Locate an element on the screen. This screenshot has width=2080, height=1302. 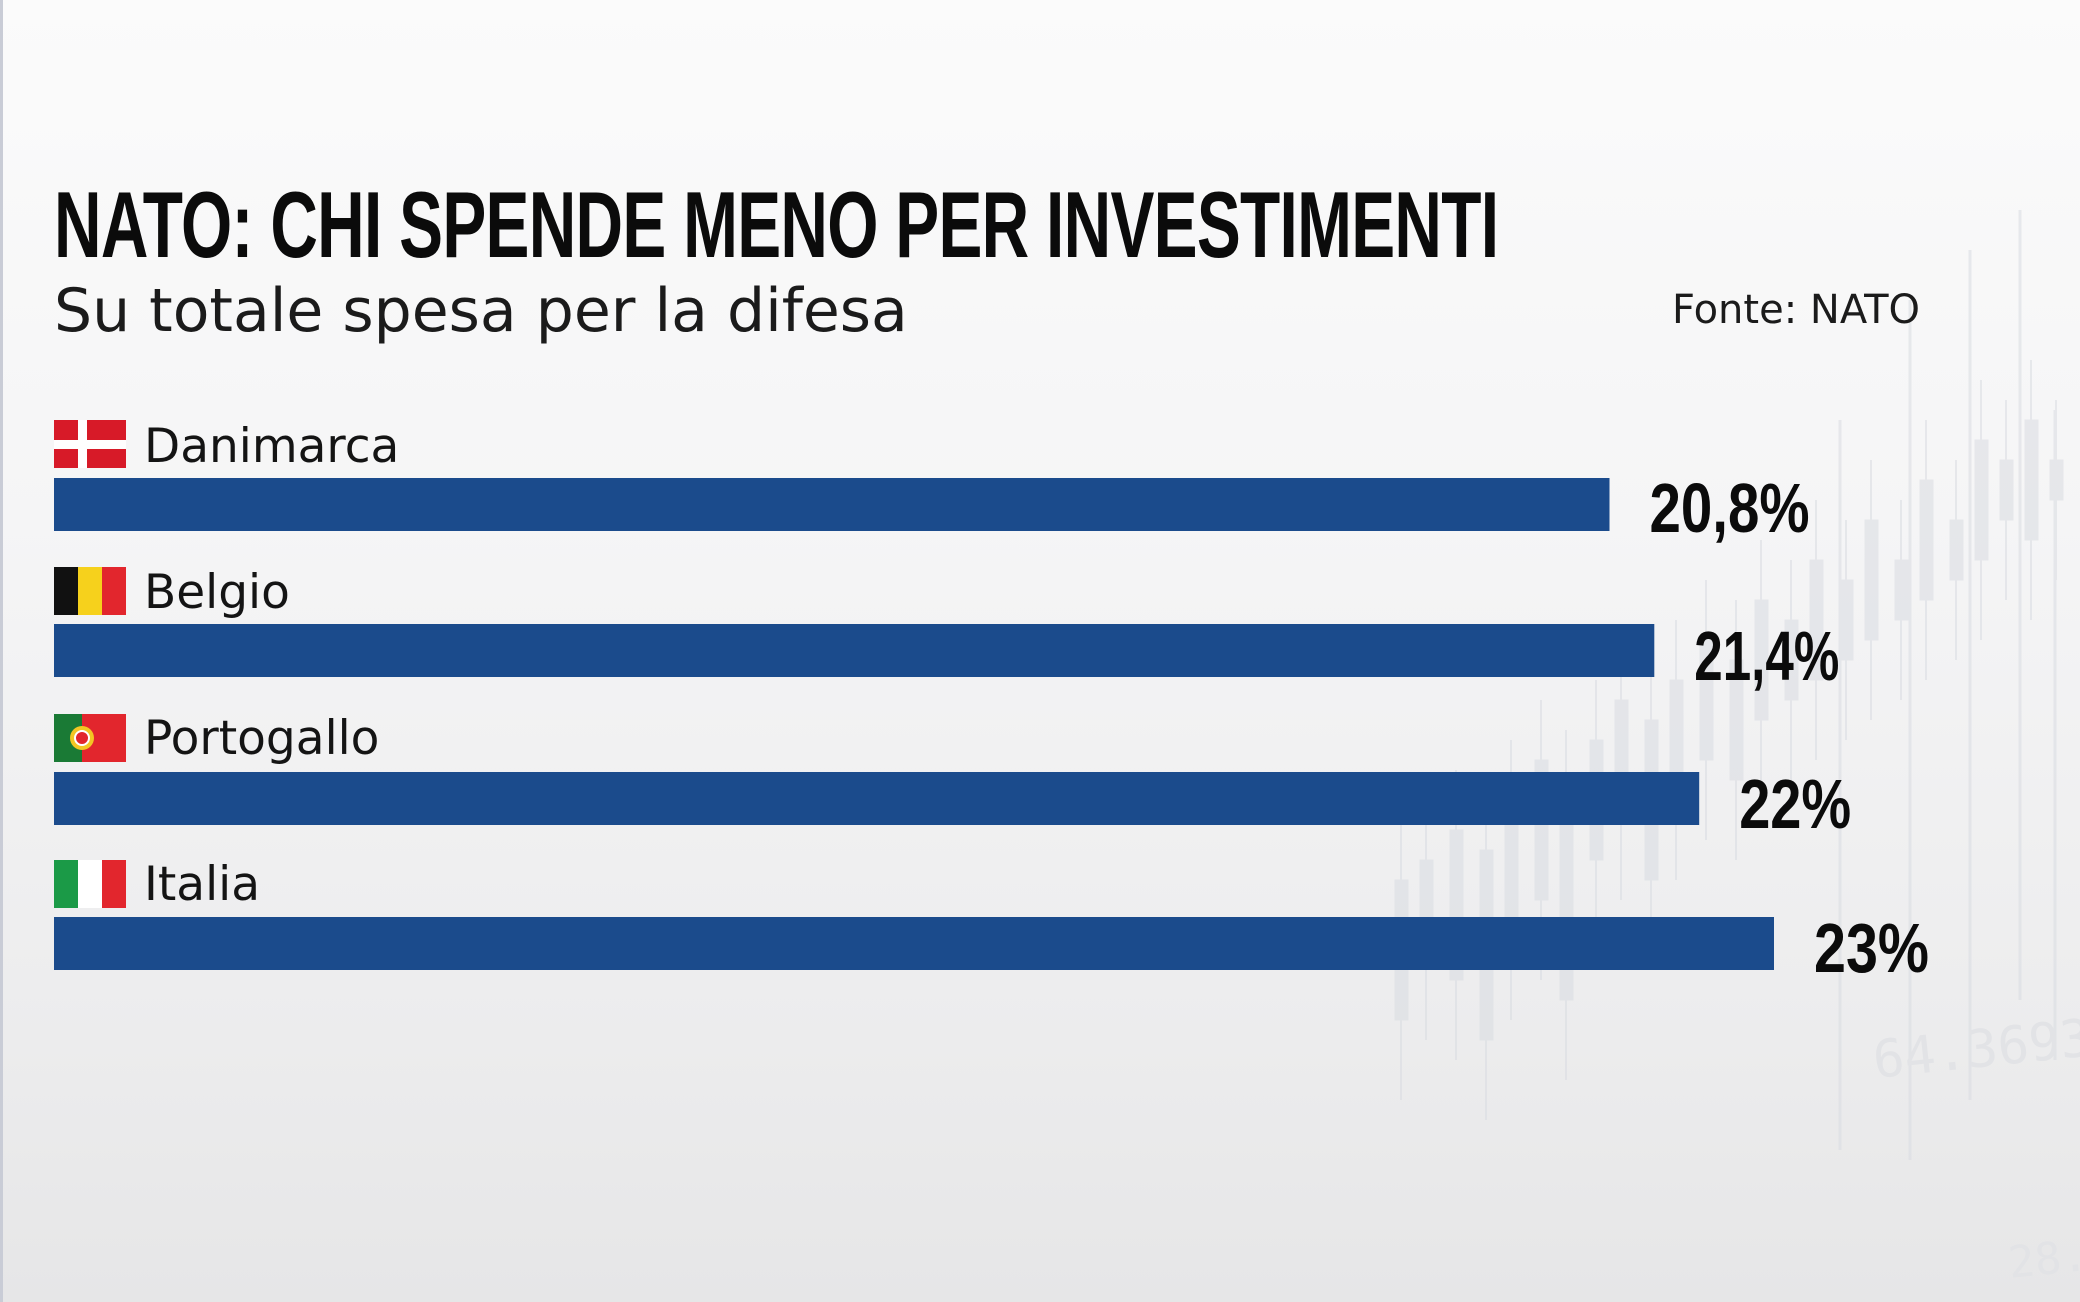
category-label: Italia is located at coordinates (202, 884).